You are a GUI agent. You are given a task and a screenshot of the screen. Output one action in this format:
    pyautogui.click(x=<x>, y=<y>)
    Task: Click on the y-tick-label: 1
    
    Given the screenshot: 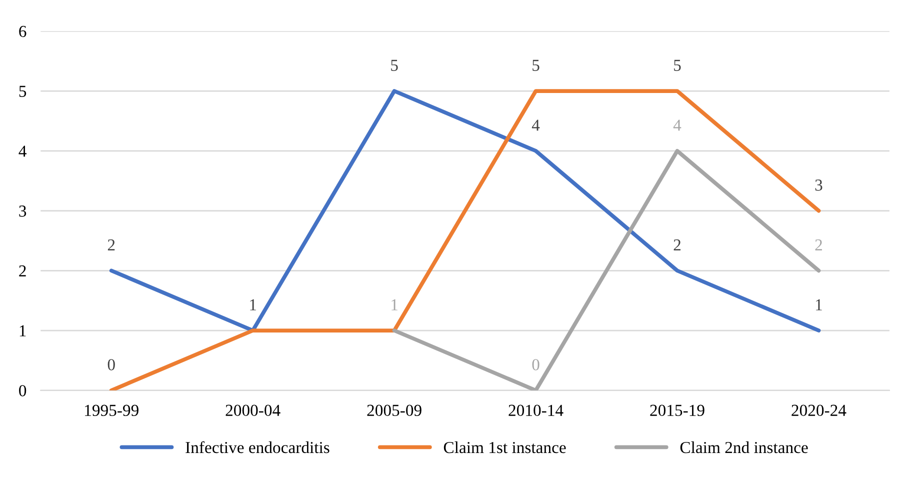 What is the action you would take?
    pyautogui.click(x=23, y=330)
    